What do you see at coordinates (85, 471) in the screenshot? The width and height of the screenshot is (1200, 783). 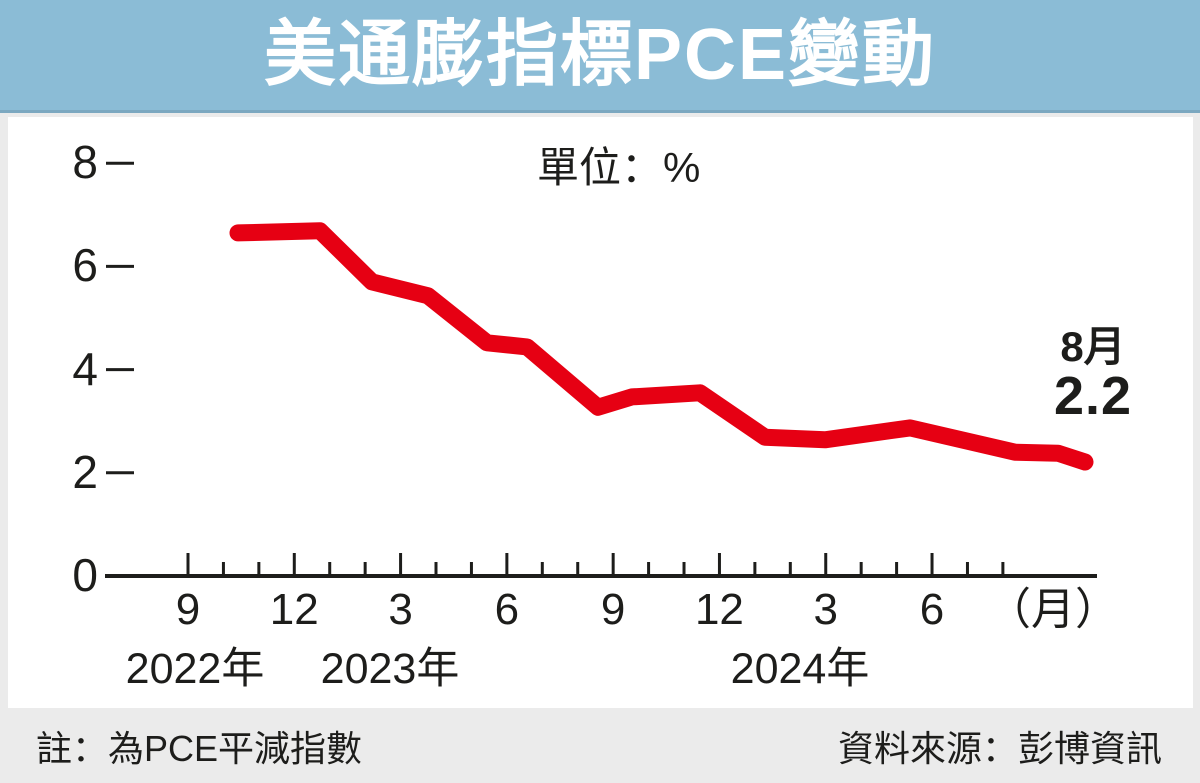 I see `y-axis-label: 2` at bounding box center [85, 471].